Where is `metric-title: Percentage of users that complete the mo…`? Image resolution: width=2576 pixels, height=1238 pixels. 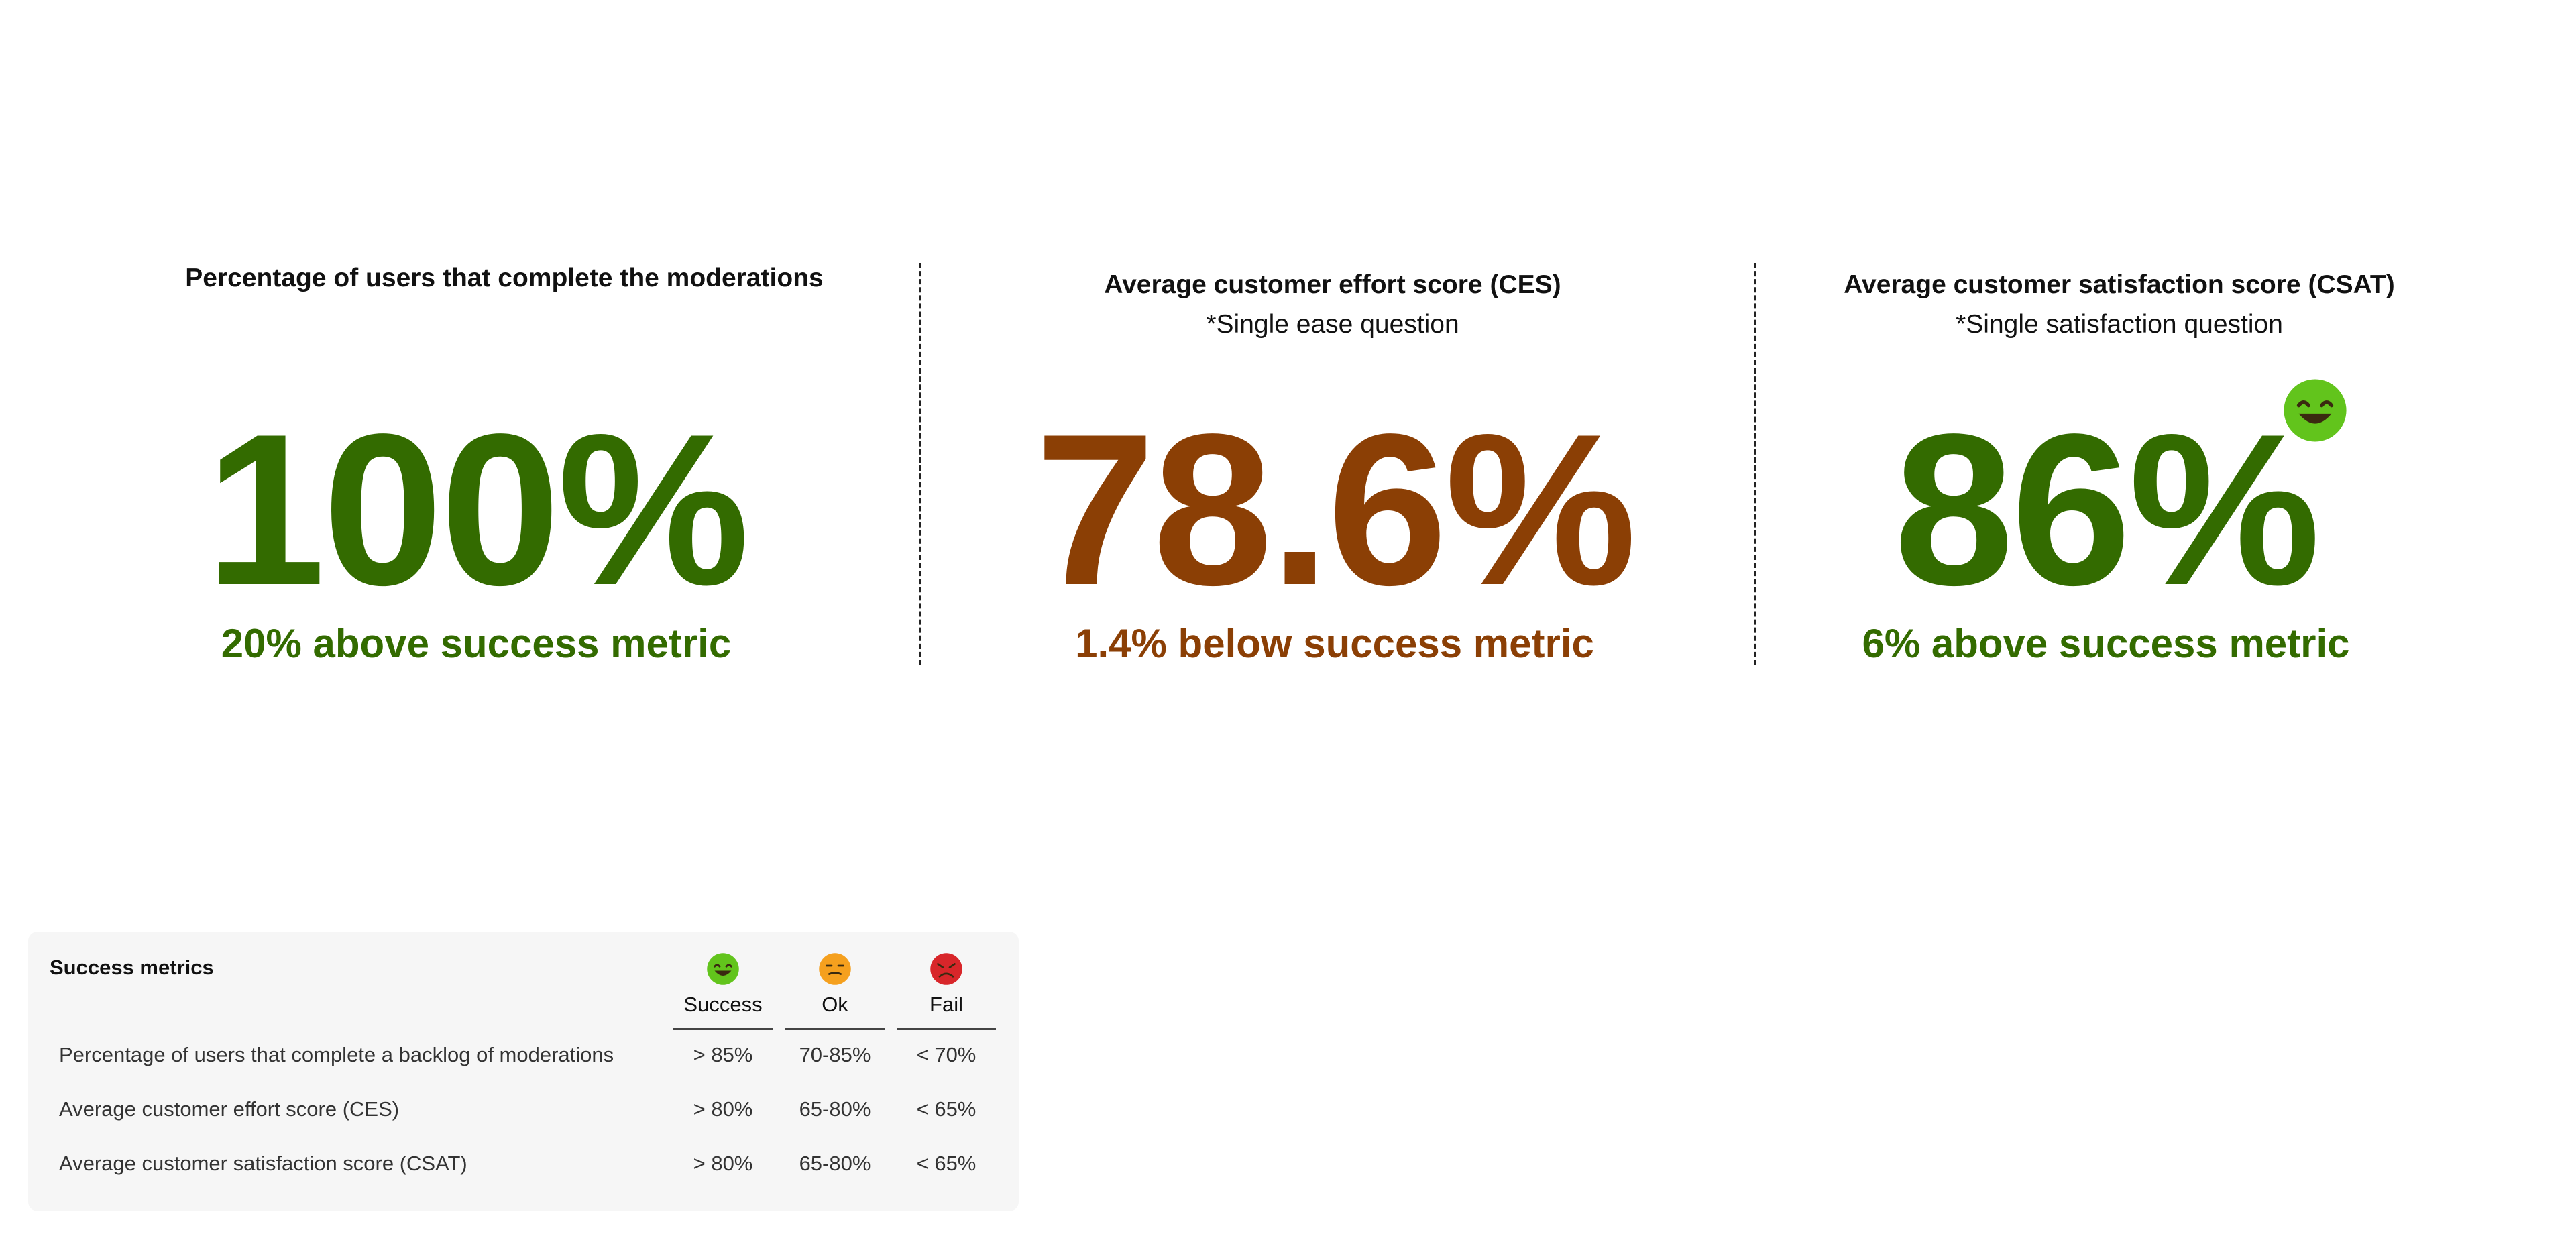 metric-title: Percentage of users that complete the mo… is located at coordinates (504, 278).